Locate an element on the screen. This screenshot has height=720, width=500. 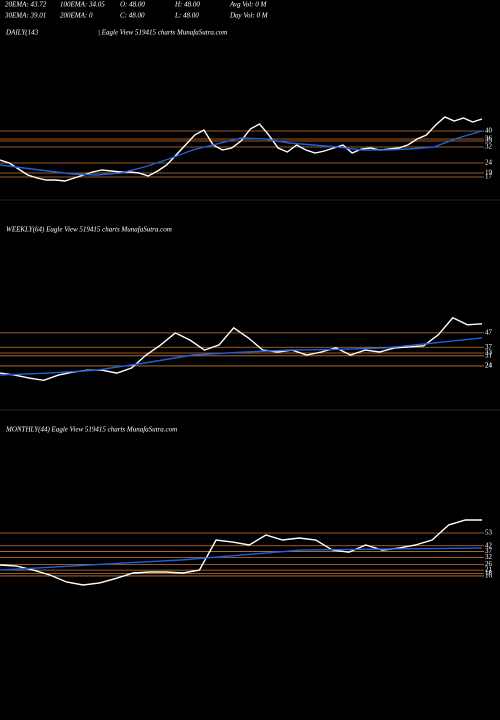
header-stat: H: 48.00 is located at coordinates (187, 5).